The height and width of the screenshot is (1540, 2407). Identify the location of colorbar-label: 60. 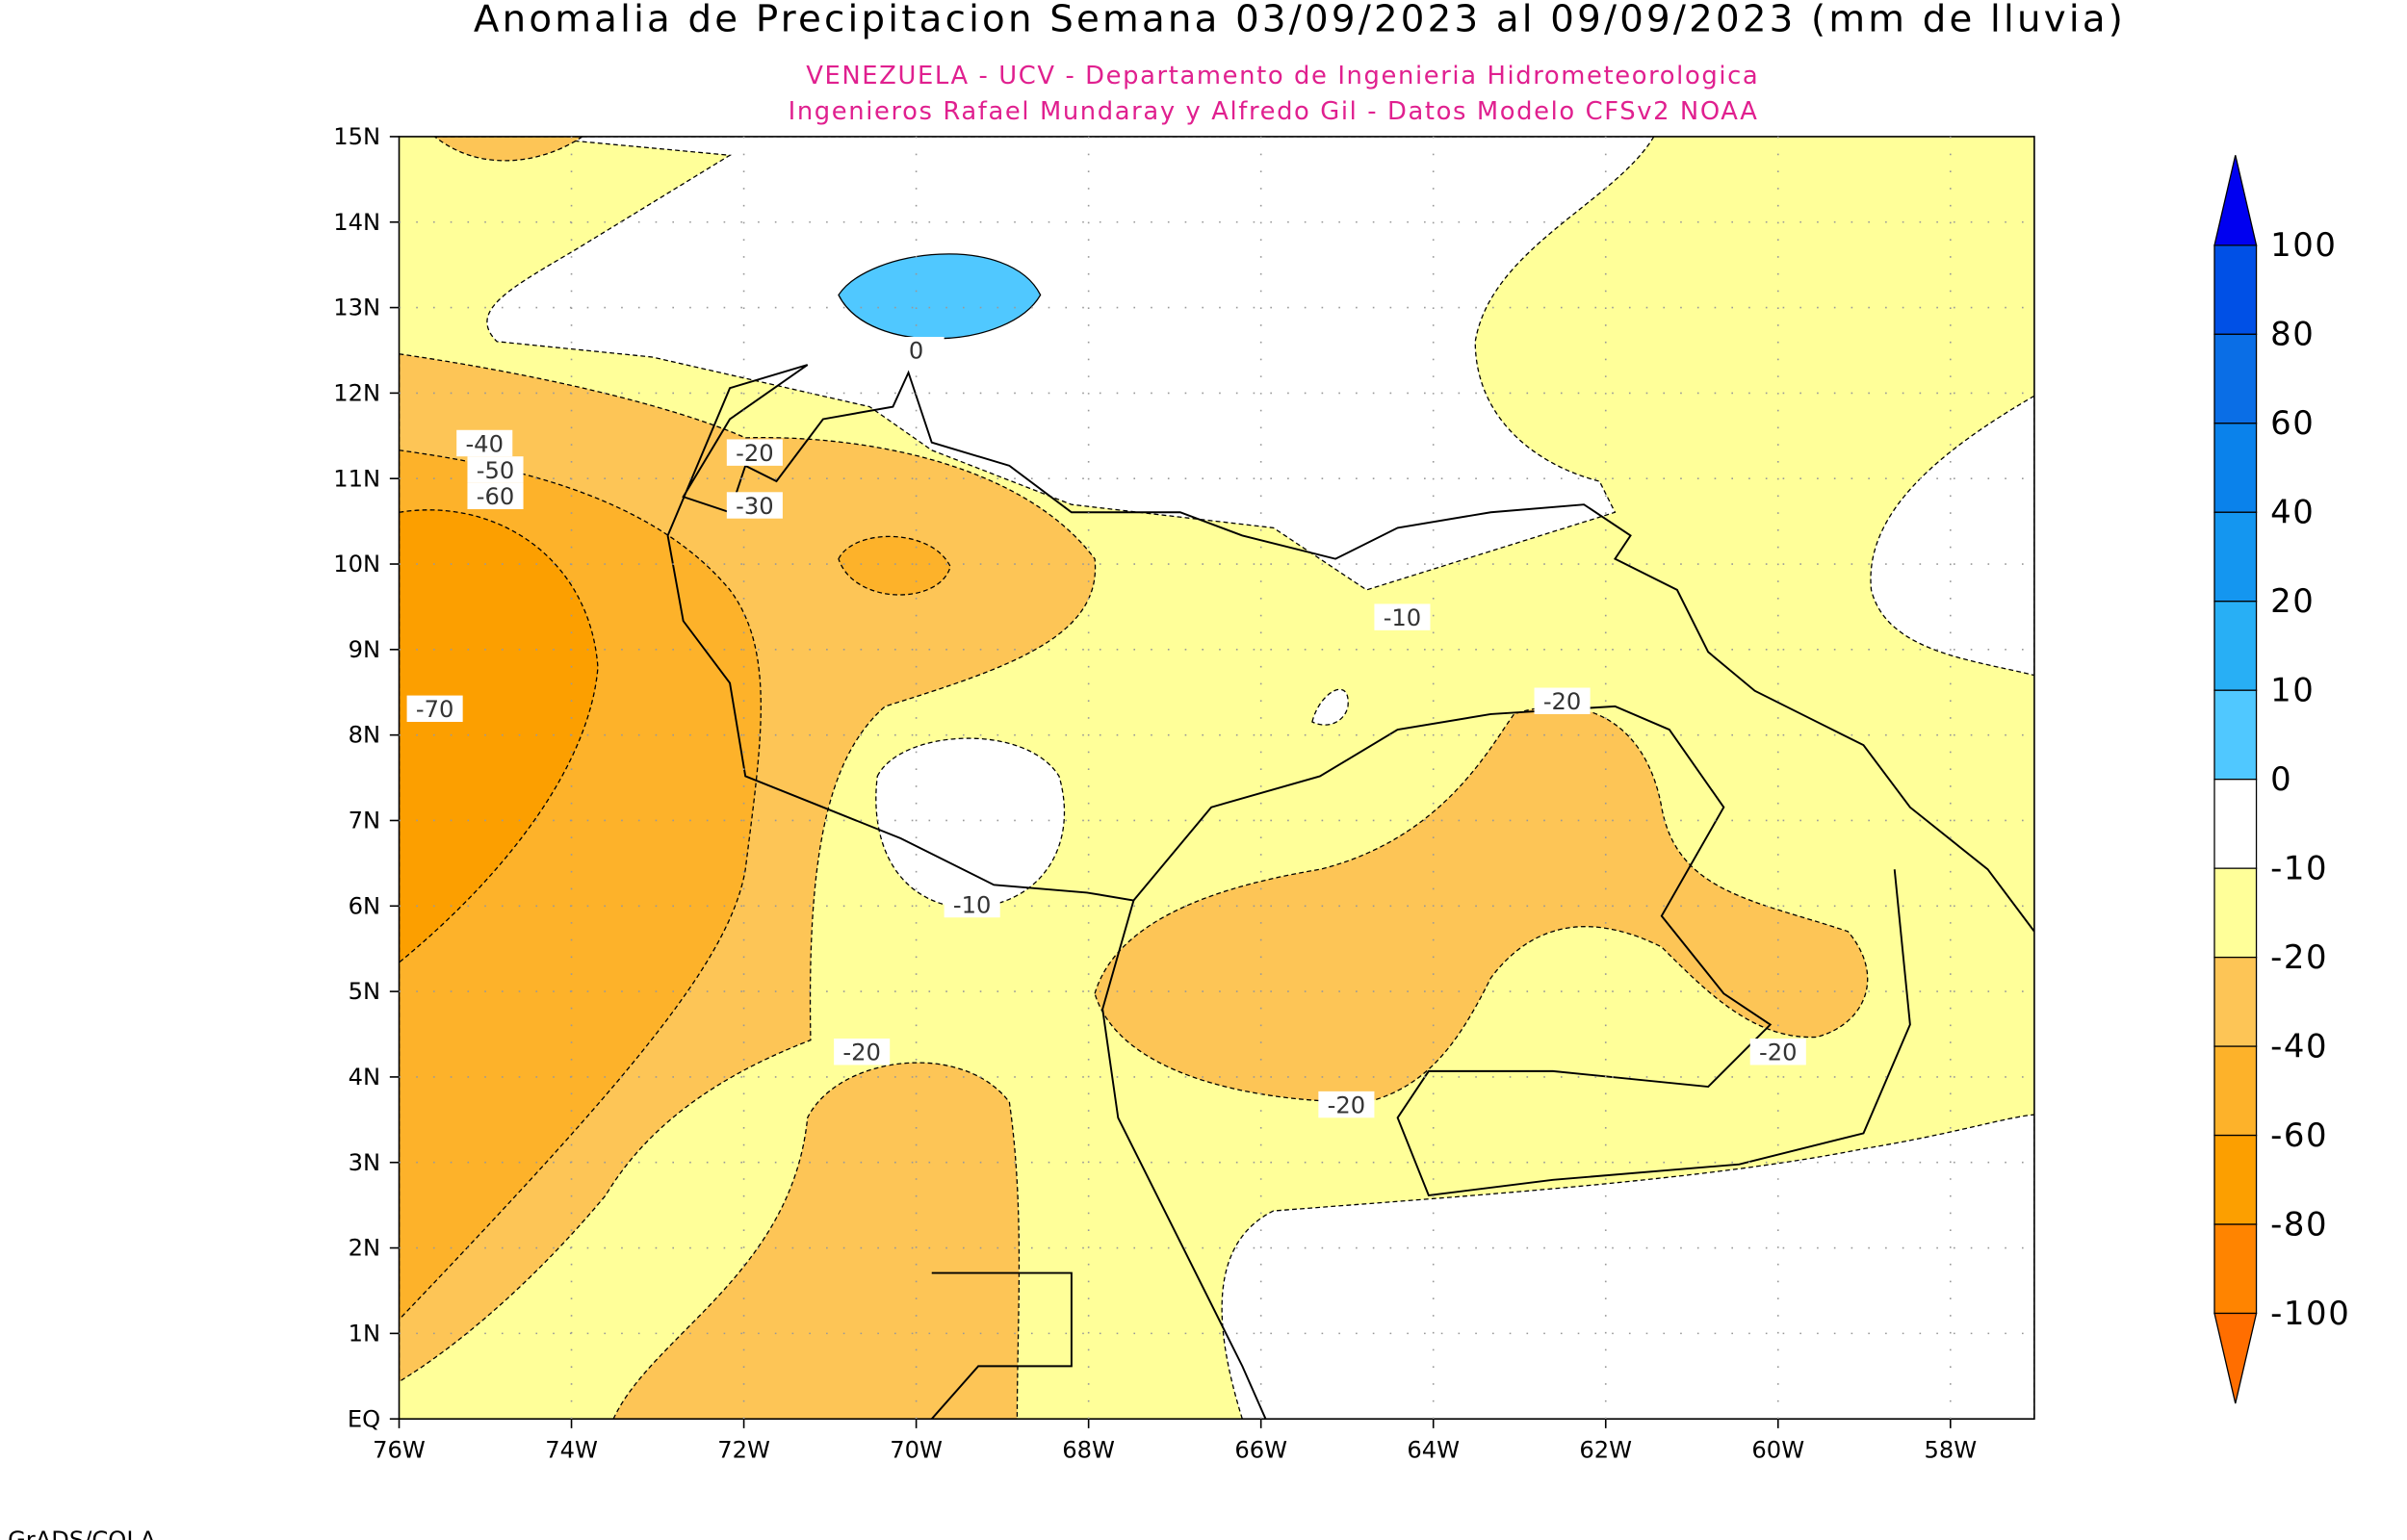
(2292, 423).